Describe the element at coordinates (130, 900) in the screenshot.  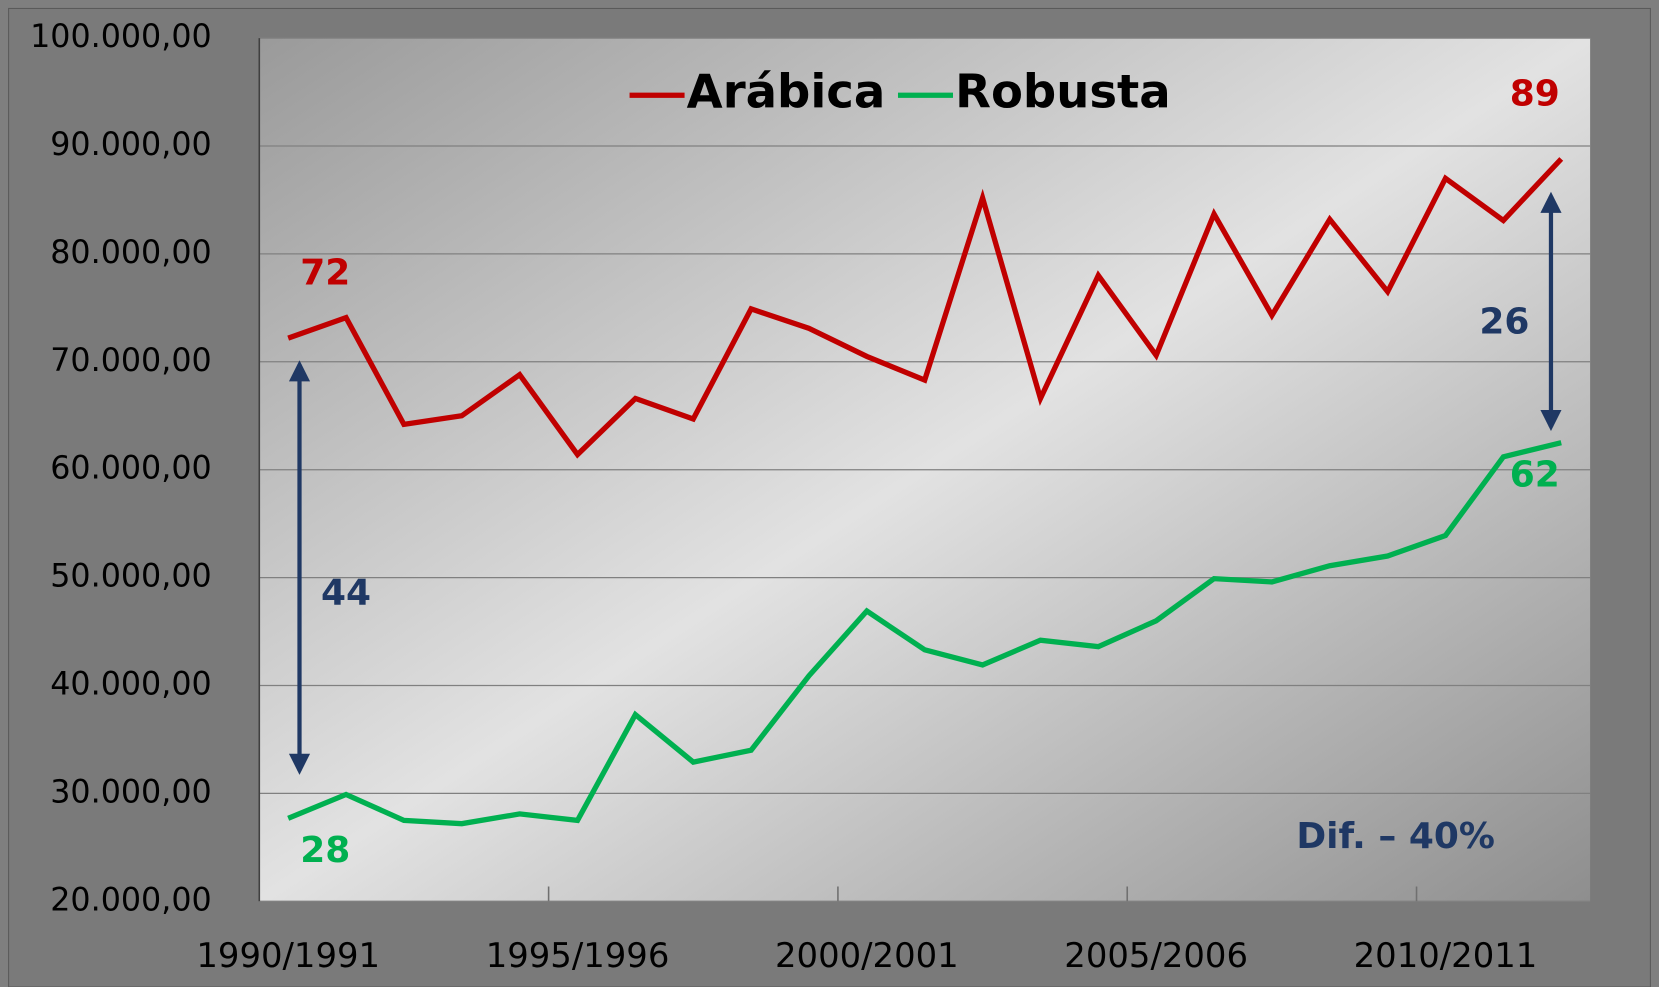
I see `y-tick-label: 20.000,00` at that location.